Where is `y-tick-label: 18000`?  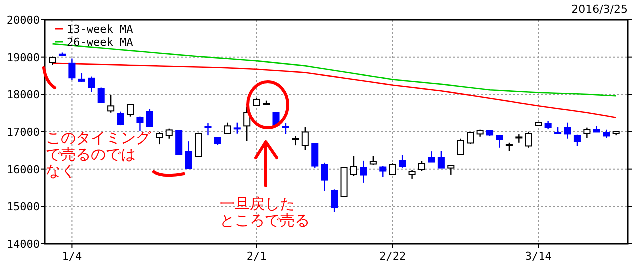 y-tick-label: 18000 is located at coordinates (23, 95).